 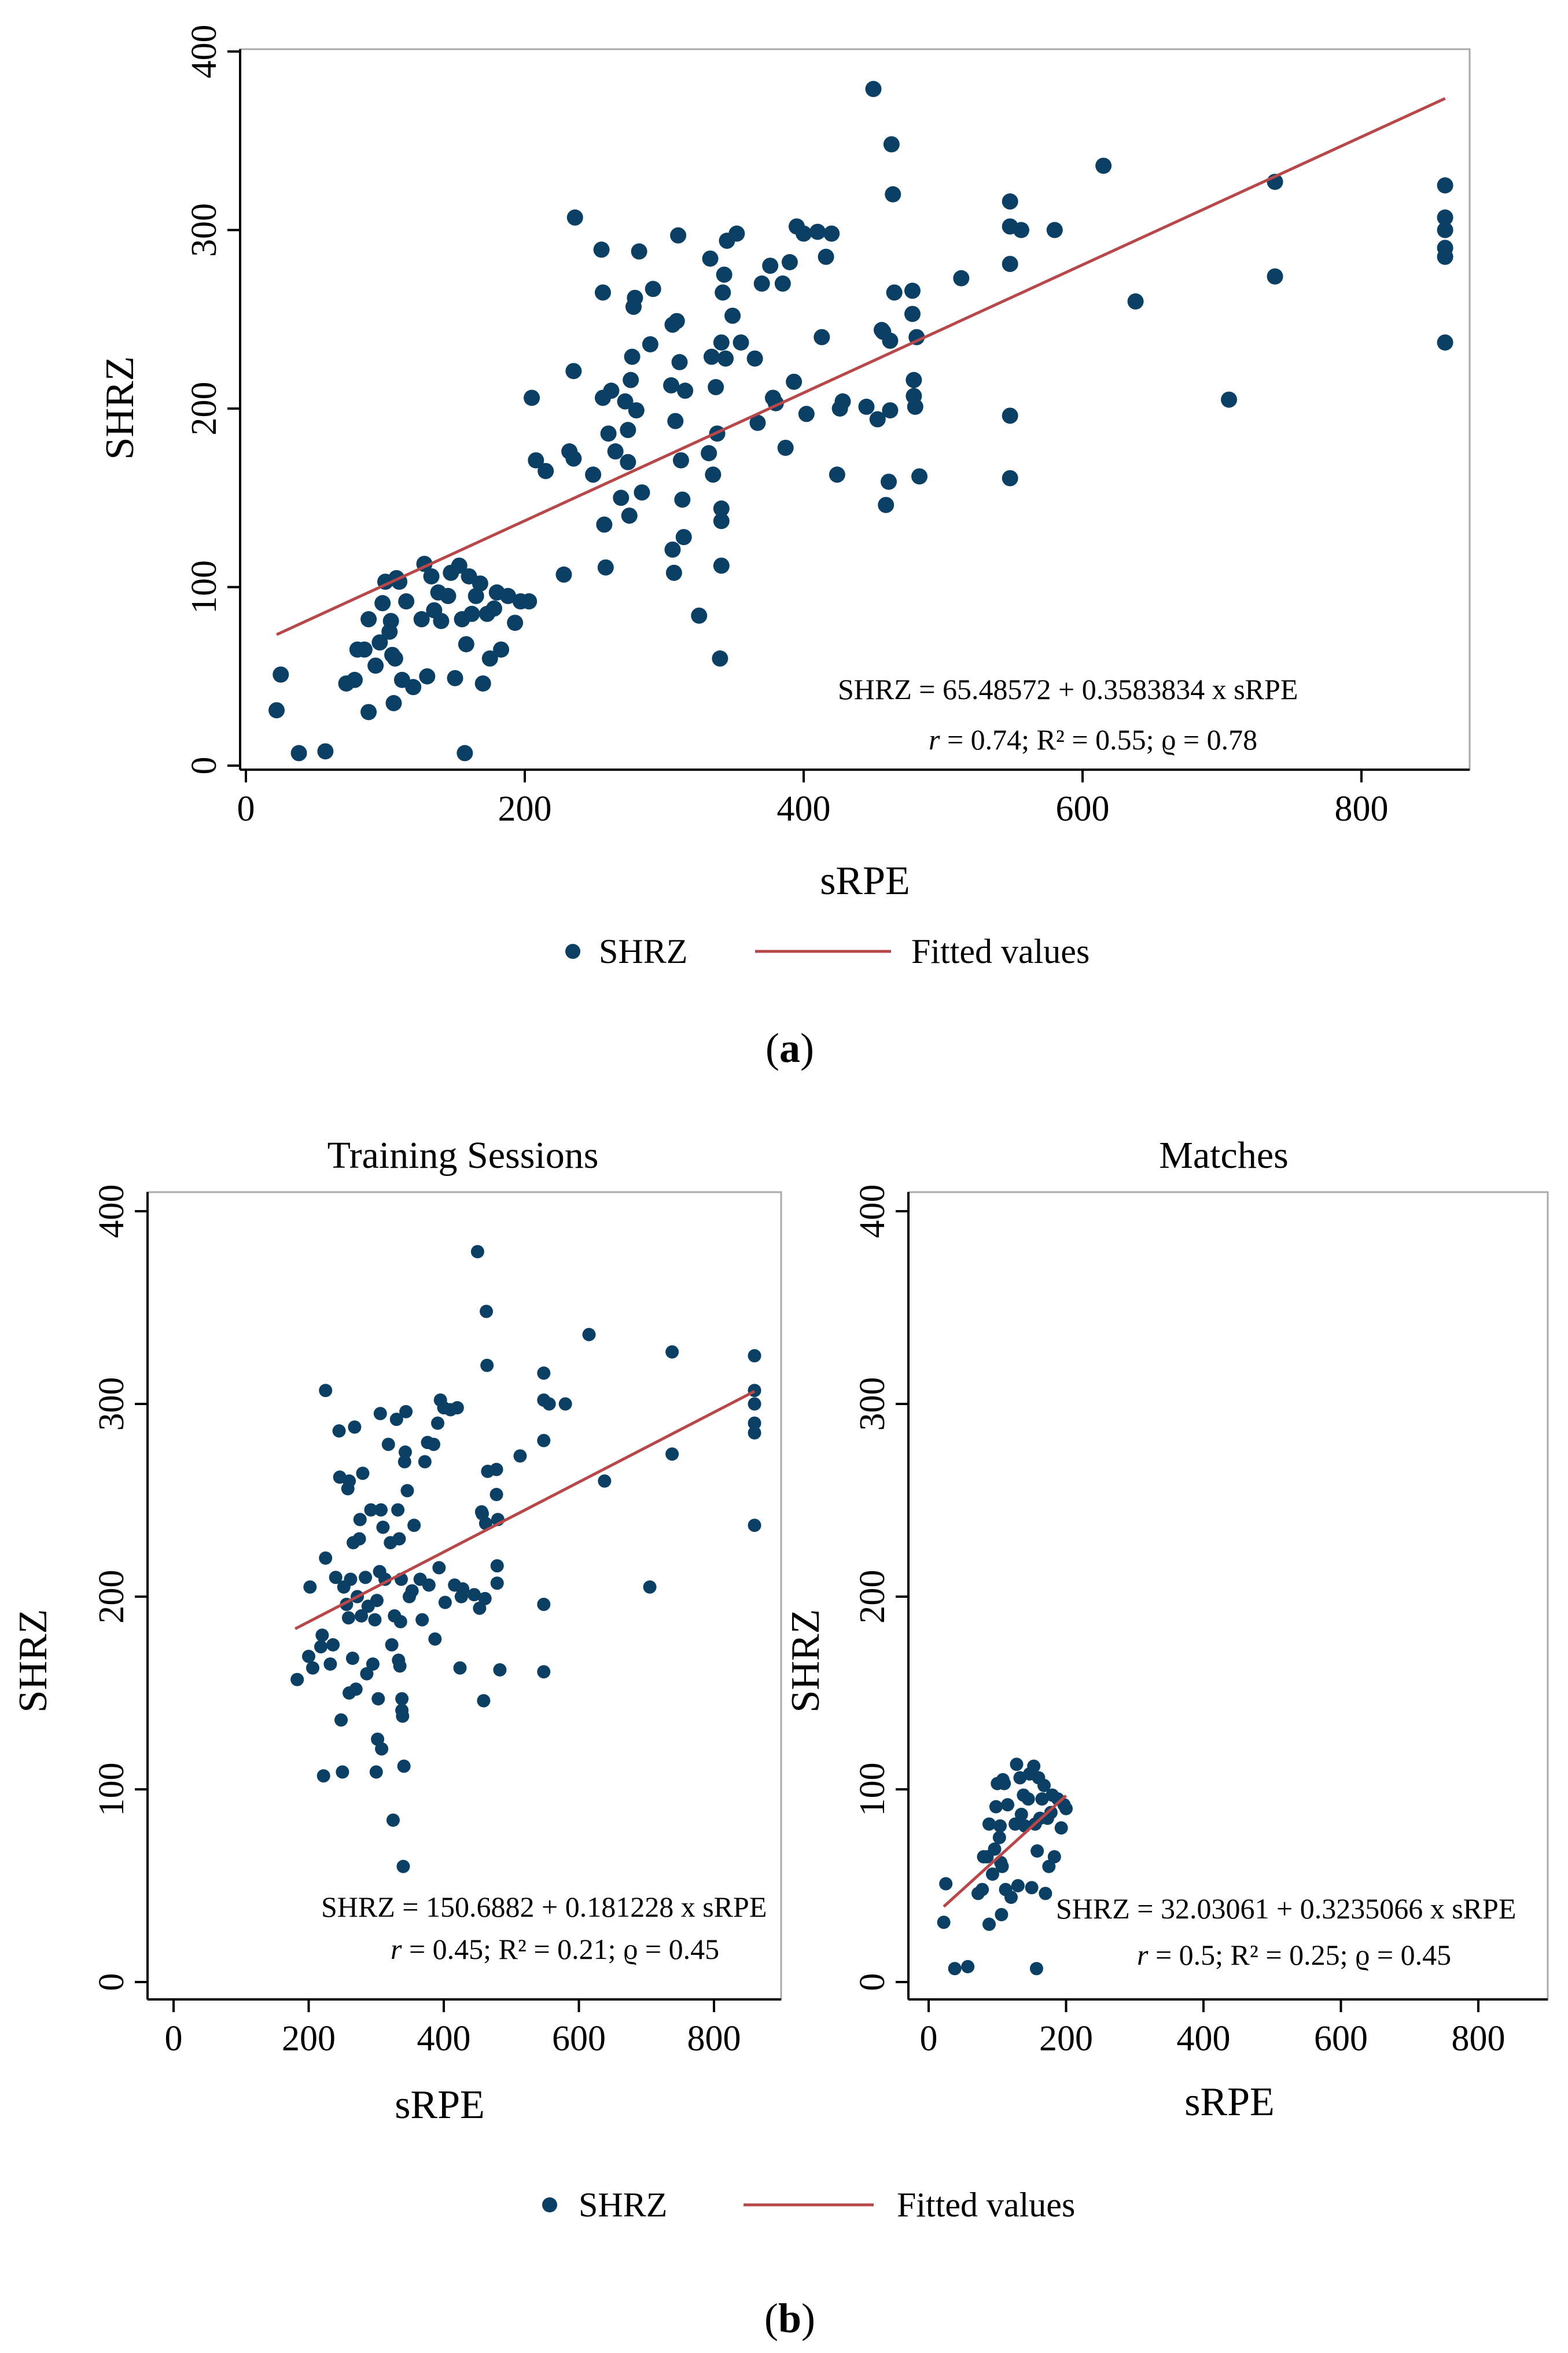 I want to click on legend-b-fit-label: Fitted values, so click(x=986, y=2205).